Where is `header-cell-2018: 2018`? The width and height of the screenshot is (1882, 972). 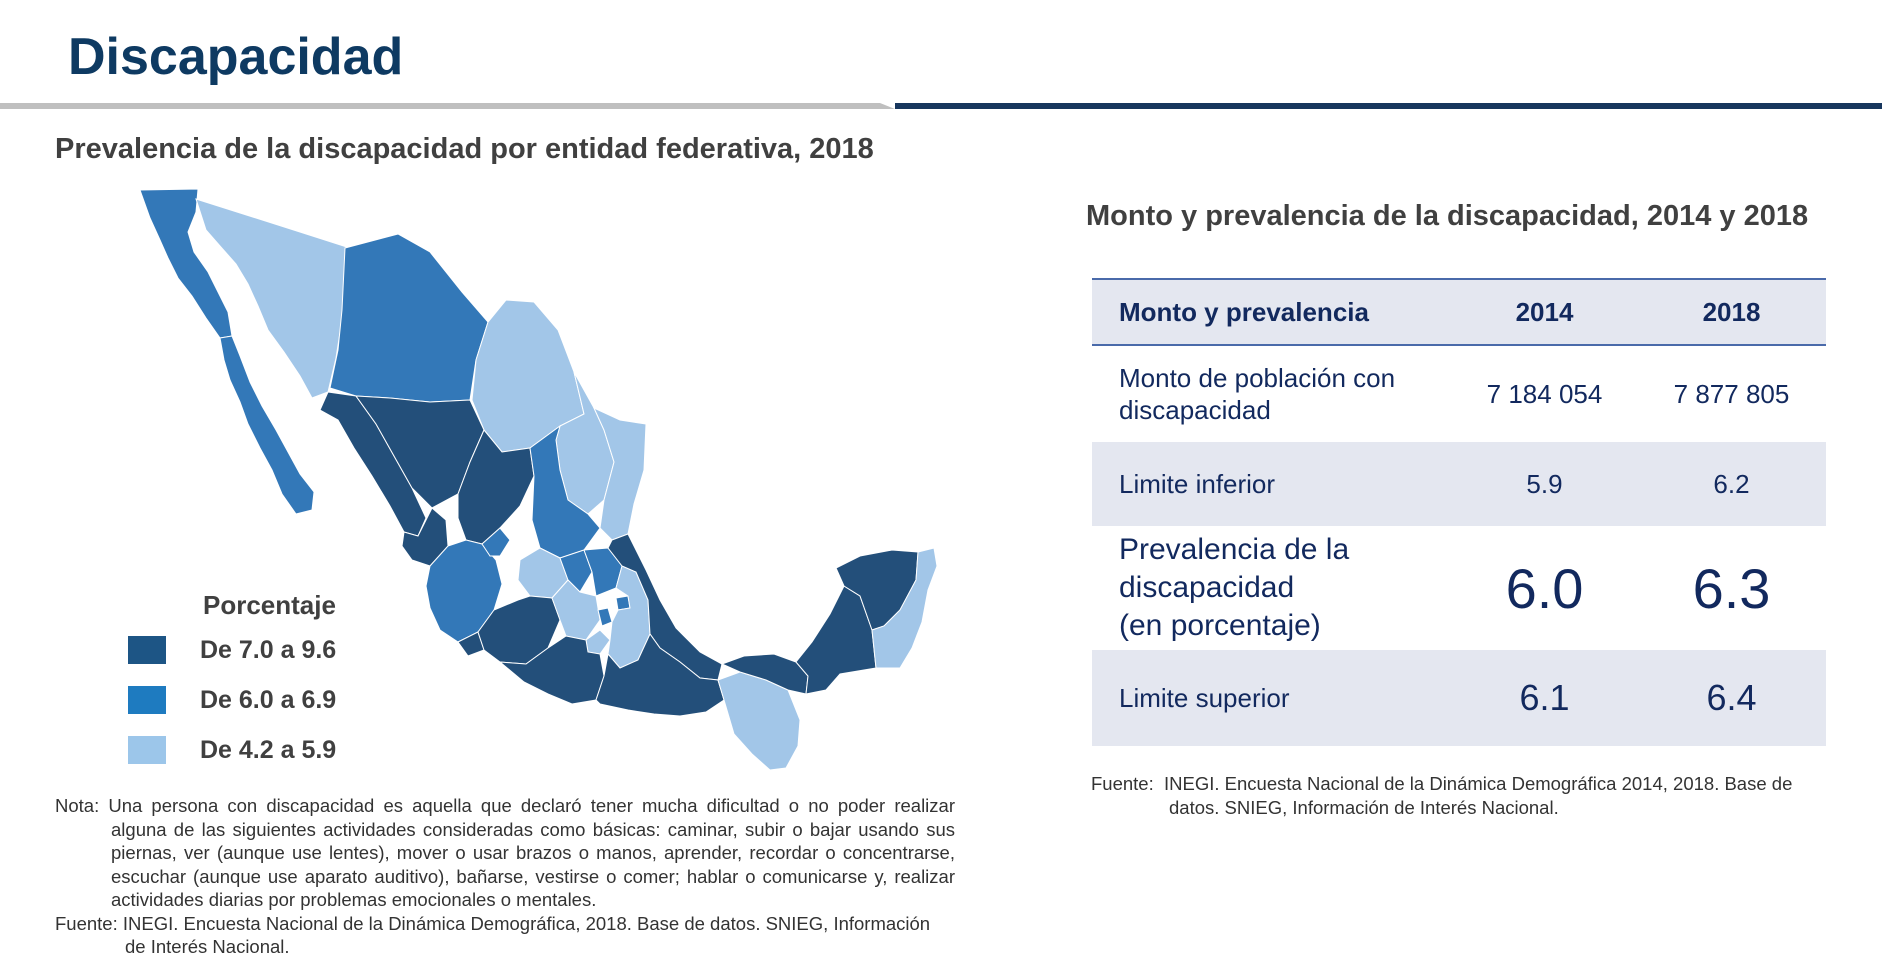 header-cell-2018: 2018 is located at coordinates (1731, 311).